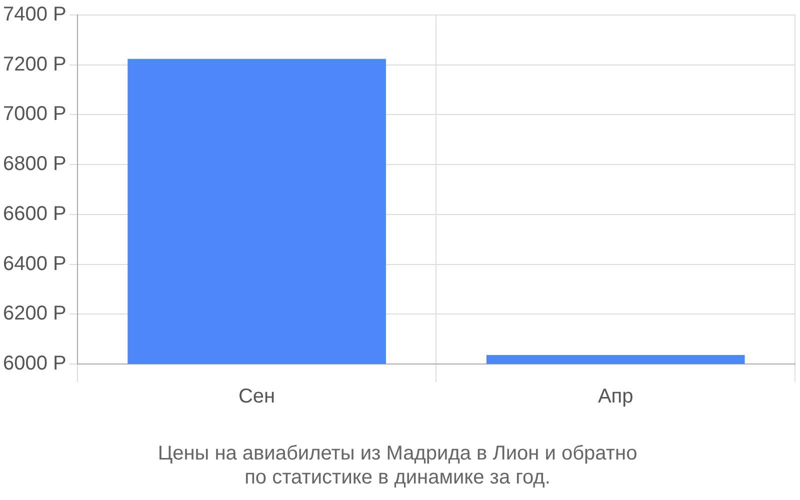 The width and height of the screenshot is (800, 500). Describe the element at coordinates (34, 114) in the screenshot. I see `y-tick-label: 7000 Р` at that location.